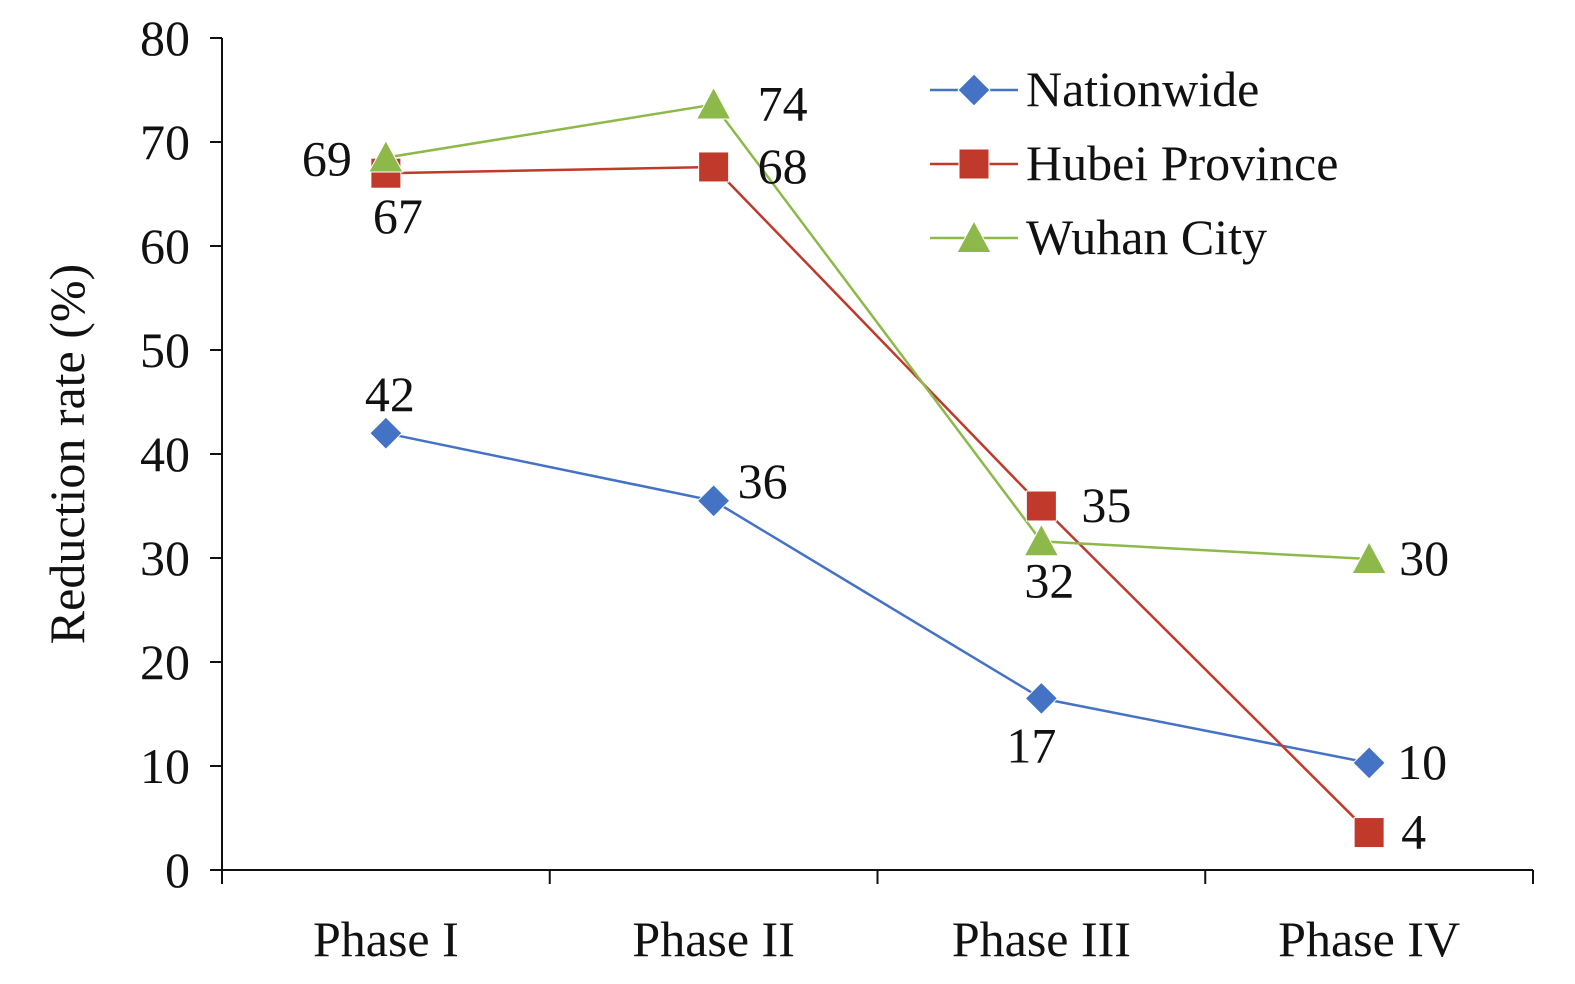  Describe the element at coordinates (1369, 939) in the screenshot. I see `x-tick-label: Phase IV` at that location.